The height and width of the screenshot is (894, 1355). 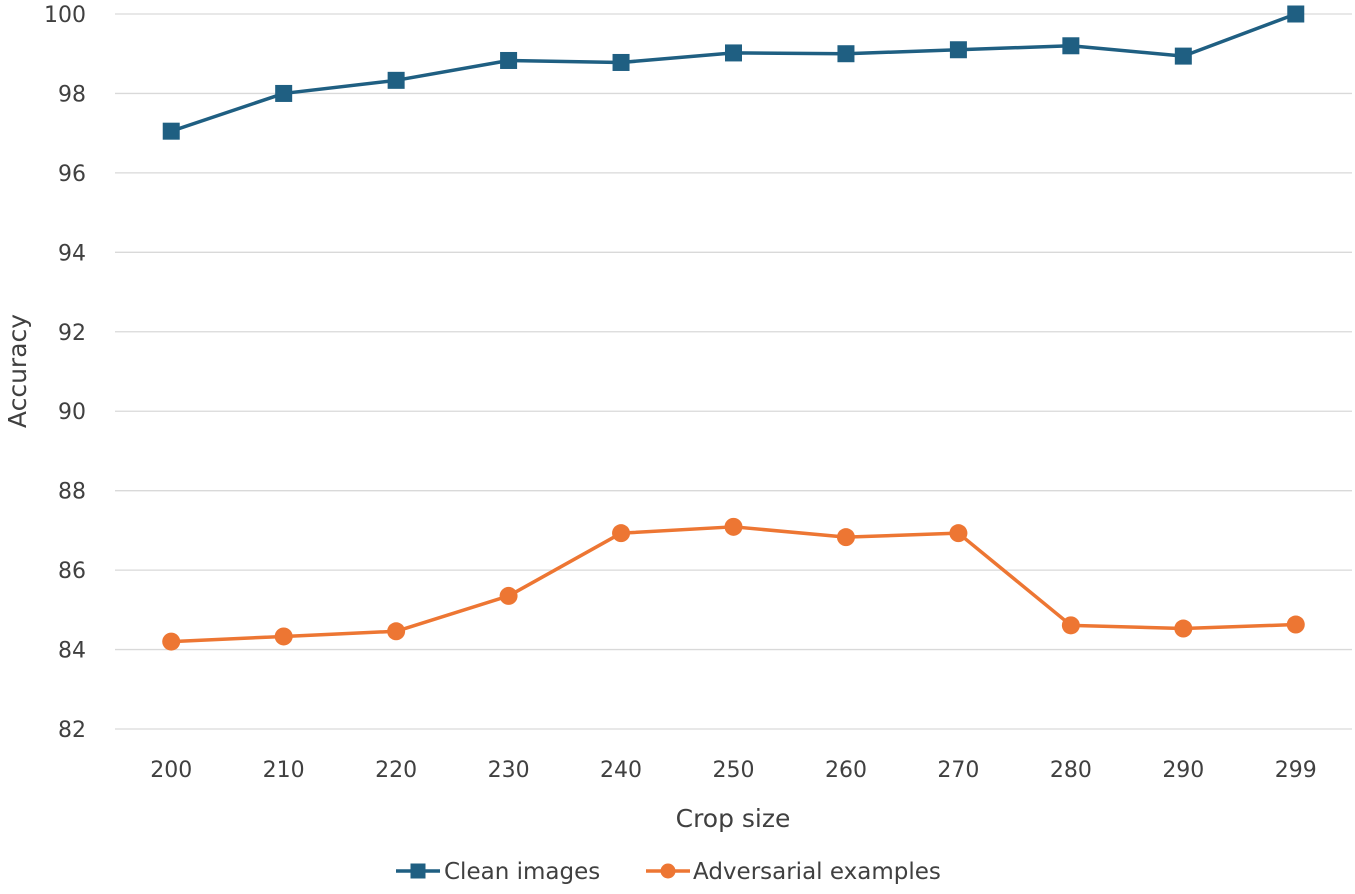 What do you see at coordinates (72, 333) in the screenshot?
I see `y-tick-label: 92` at bounding box center [72, 333].